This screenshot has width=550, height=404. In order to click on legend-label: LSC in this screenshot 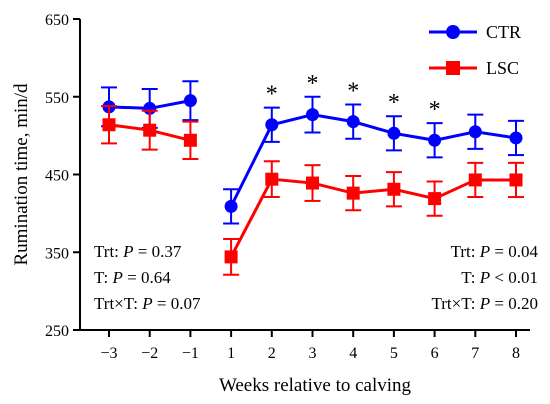, I will do `click(502, 68)`.